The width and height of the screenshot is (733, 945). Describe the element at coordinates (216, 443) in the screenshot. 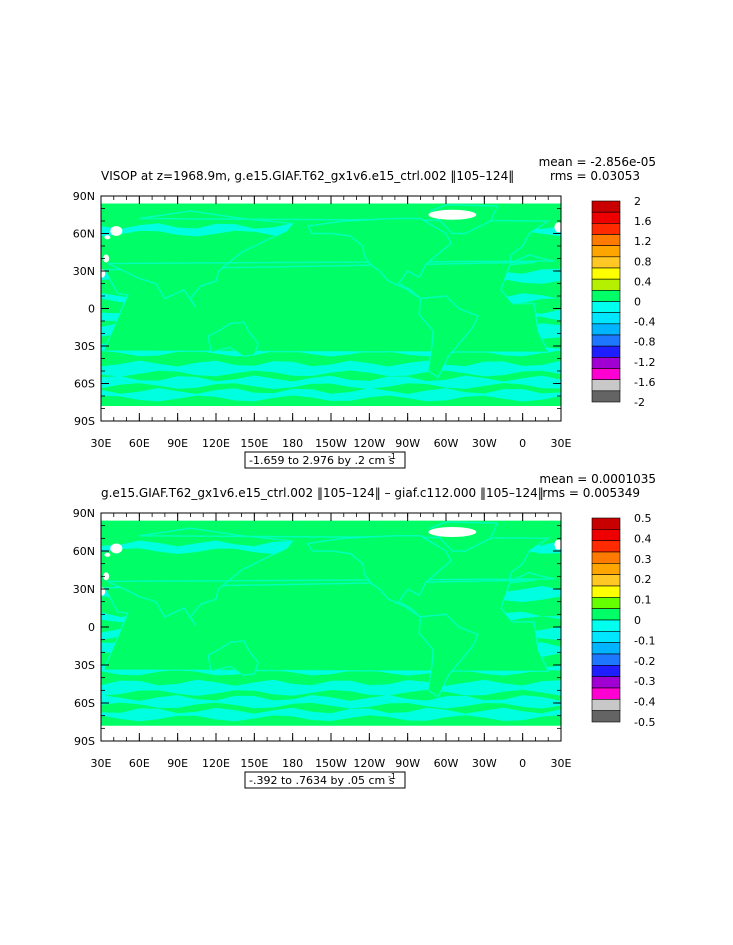

I see `lon-tick-label: 120E` at that location.